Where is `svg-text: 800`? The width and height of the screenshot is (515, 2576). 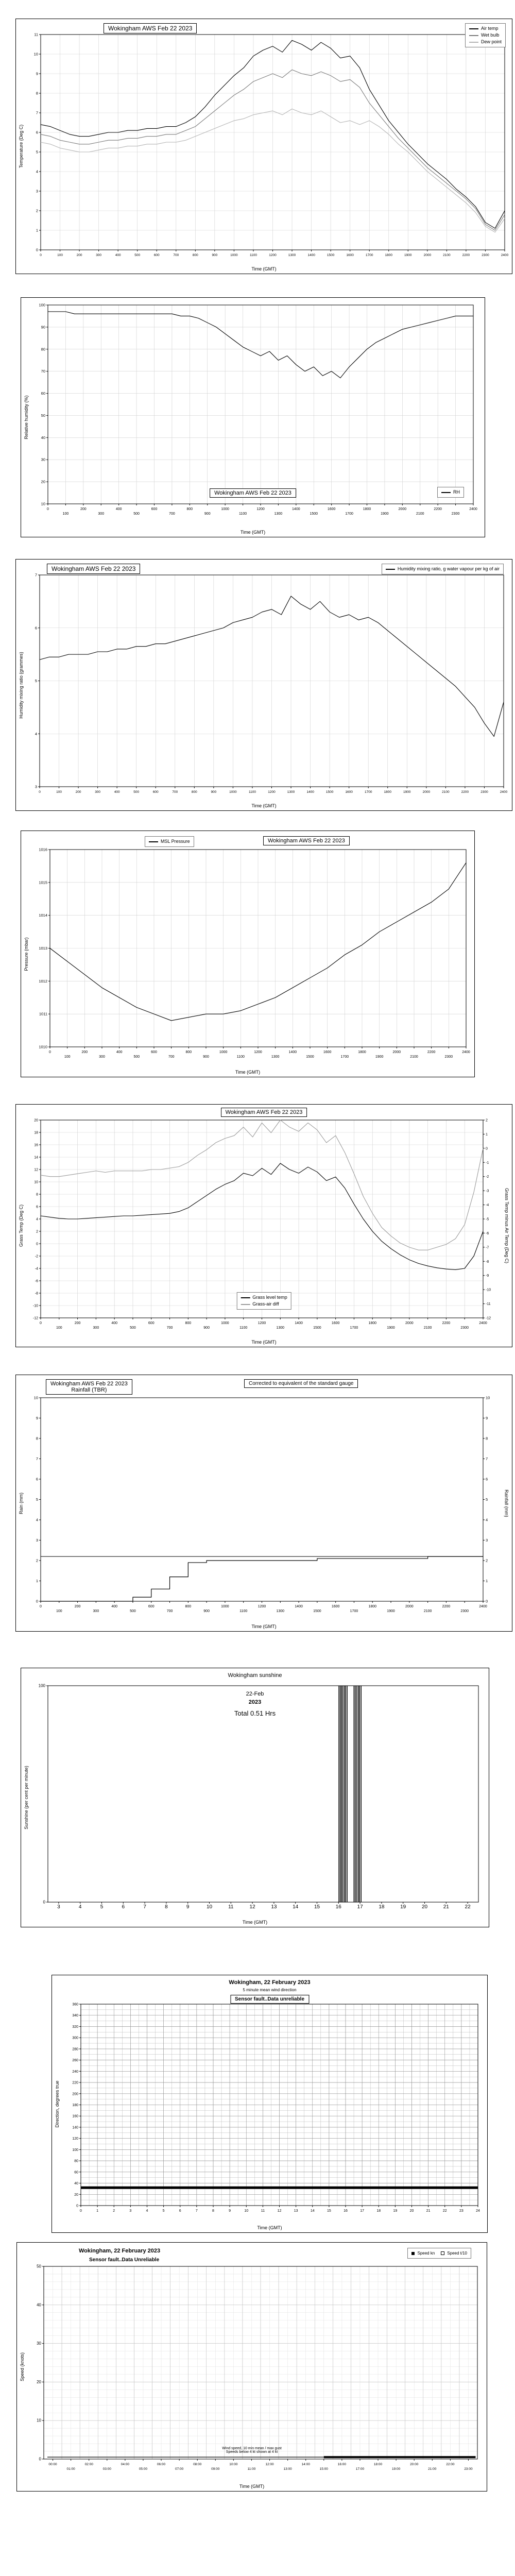 svg-text: 800 is located at coordinates (189, 509).